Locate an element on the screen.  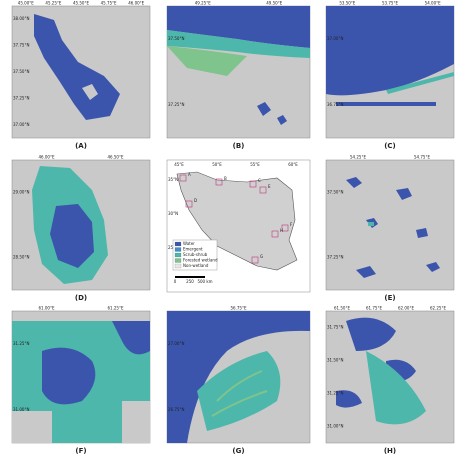
latitude-label: 29.00°N is located at coordinates (21, 192).